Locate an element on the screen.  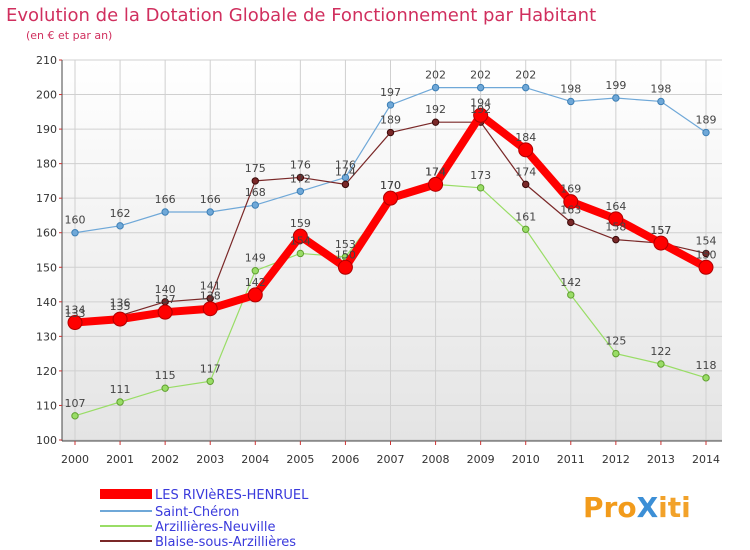
x-tick-label: 2006 is located at coordinates (345, 459).